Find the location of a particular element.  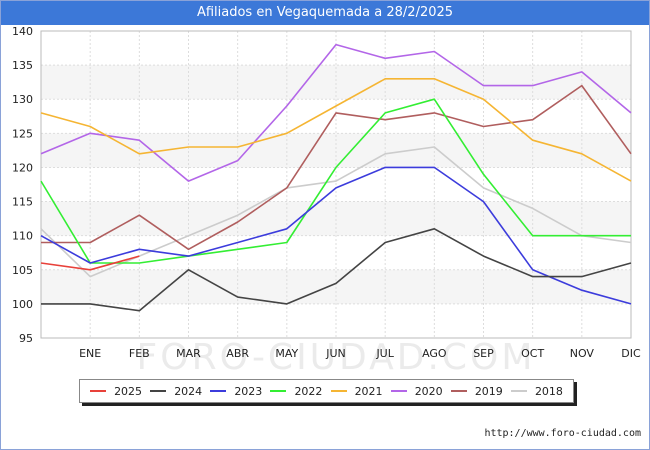

watermark: FORO-CIUDAD.COM is located at coordinates (336, 357).